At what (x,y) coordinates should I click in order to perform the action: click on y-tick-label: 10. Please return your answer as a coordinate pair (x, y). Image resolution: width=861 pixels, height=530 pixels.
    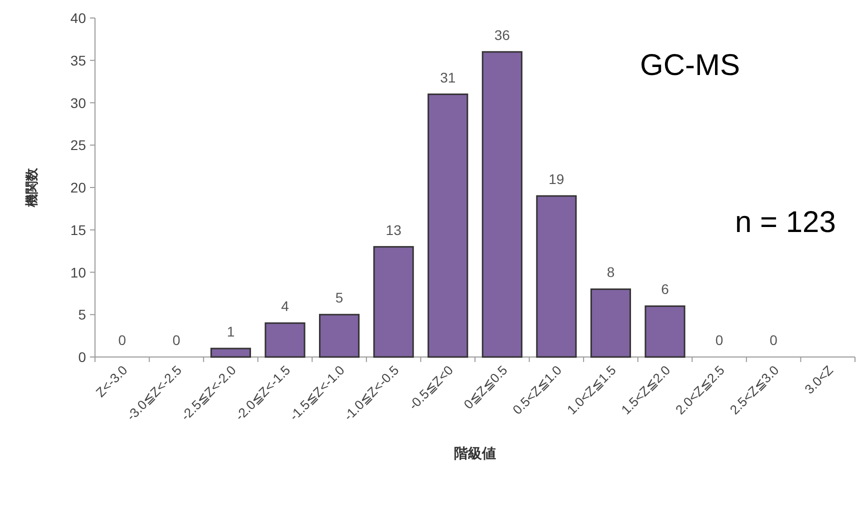
    Looking at the image, I should click on (78, 272).